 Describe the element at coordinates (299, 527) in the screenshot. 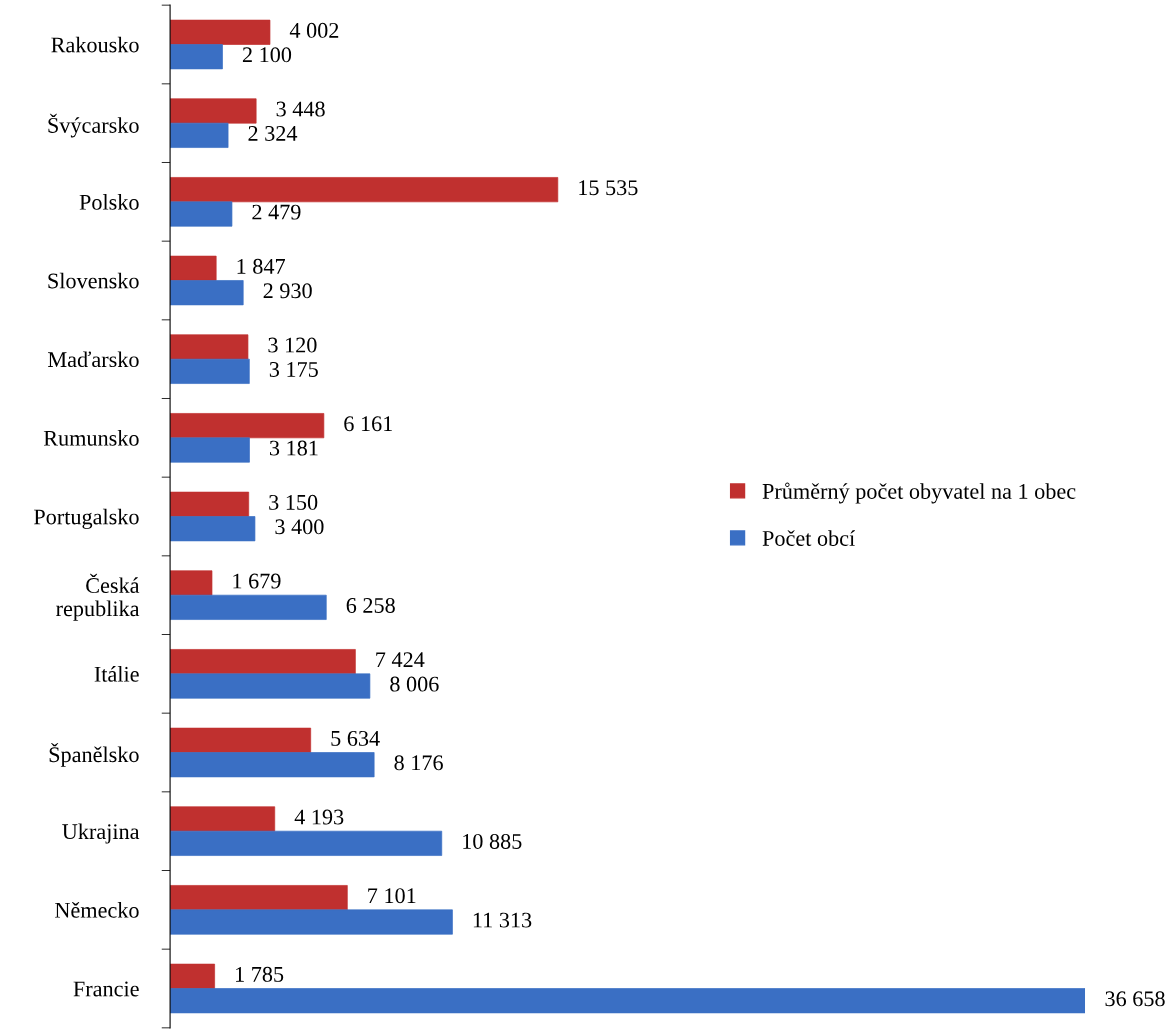

I see `data-label: 3 400` at that location.